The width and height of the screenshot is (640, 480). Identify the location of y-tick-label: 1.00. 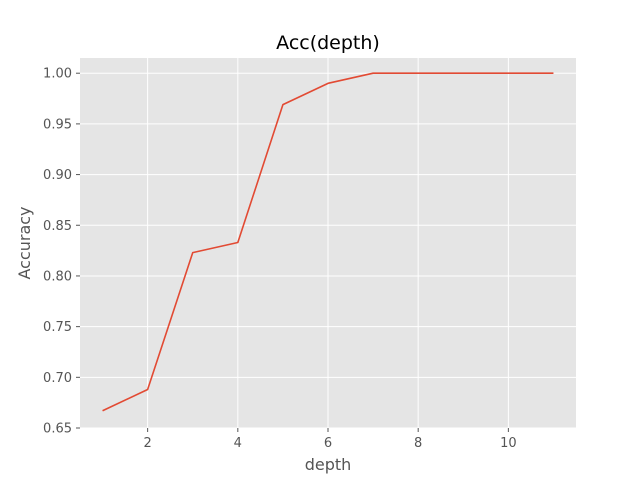
(57, 74).